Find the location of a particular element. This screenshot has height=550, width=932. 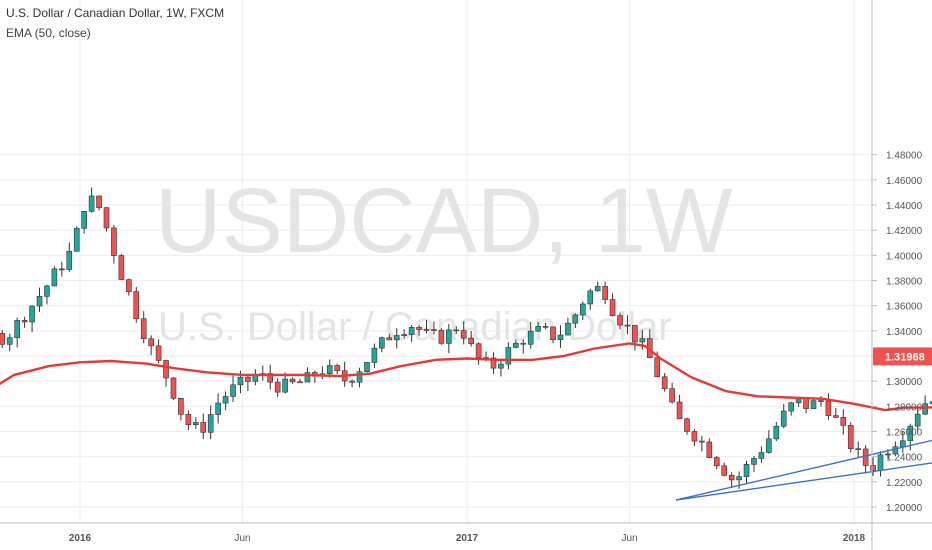

trendlines is located at coordinates (803, 403).